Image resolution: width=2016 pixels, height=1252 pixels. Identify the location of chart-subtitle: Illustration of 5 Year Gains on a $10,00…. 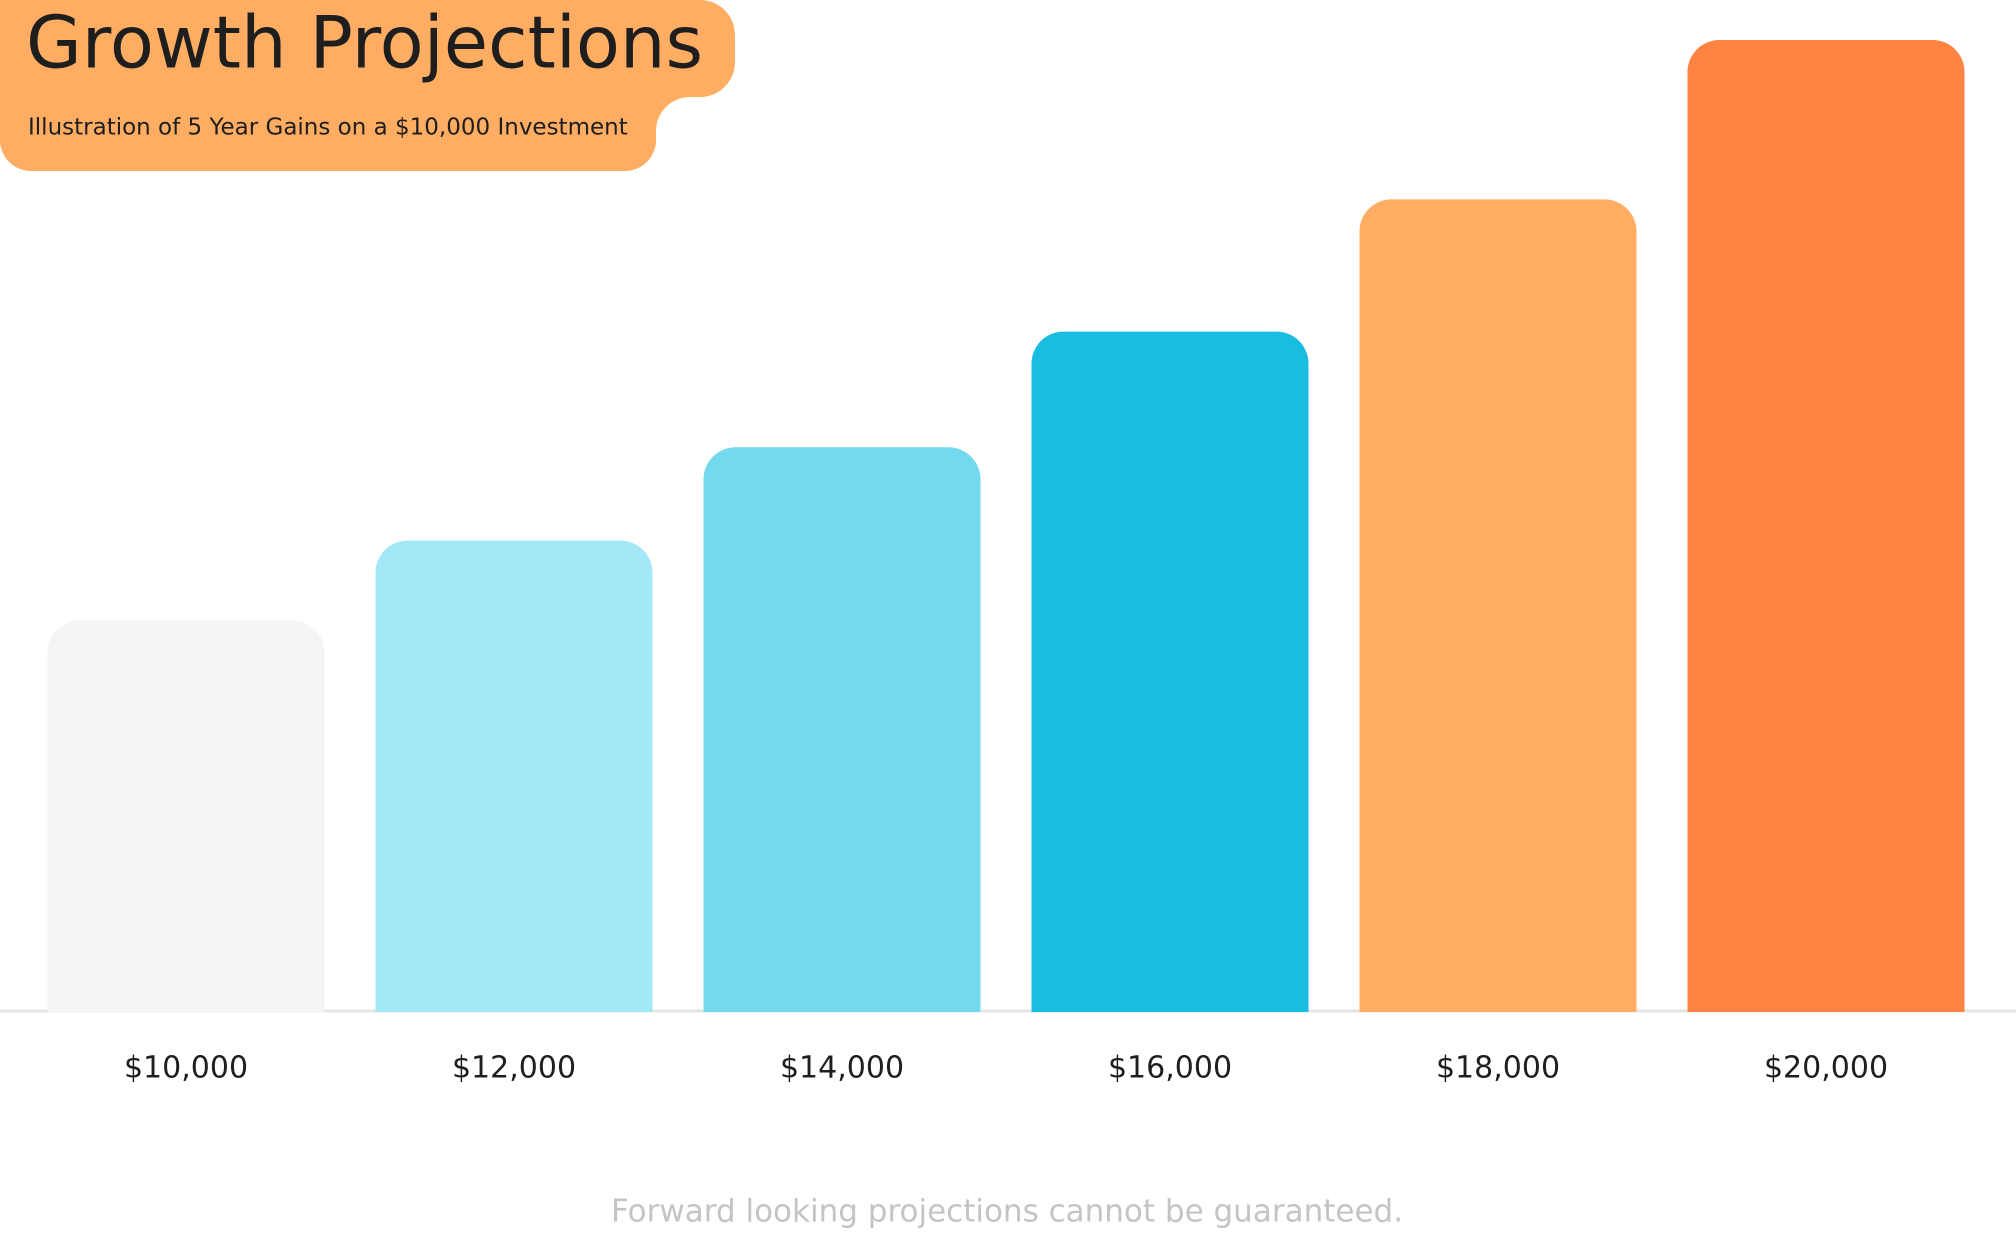
(328, 128).